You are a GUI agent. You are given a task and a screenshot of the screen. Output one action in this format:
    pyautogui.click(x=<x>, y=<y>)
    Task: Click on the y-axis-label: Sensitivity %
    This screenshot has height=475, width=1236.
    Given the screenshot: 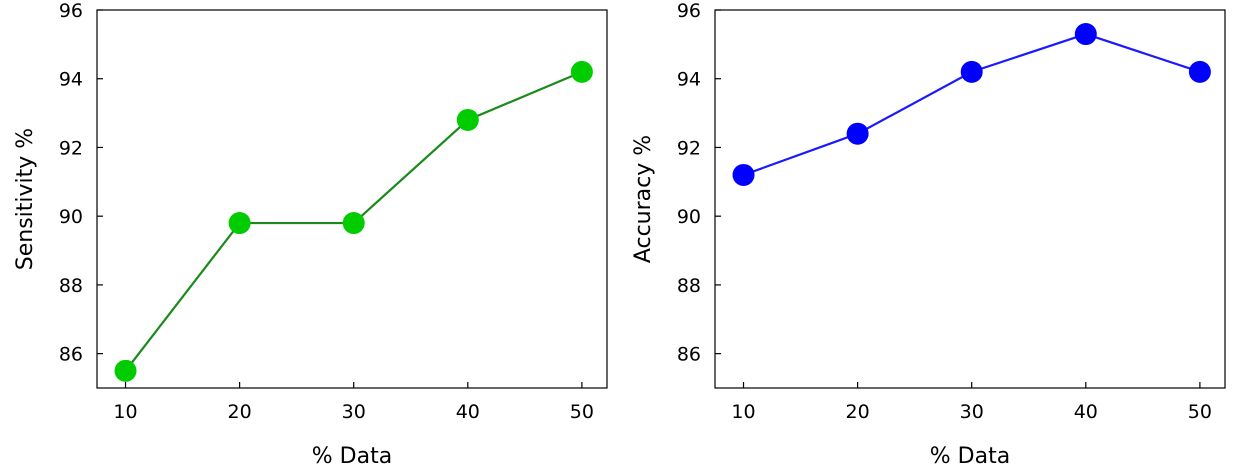 What is the action you would take?
    pyautogui.click(x=25, y=199)
    